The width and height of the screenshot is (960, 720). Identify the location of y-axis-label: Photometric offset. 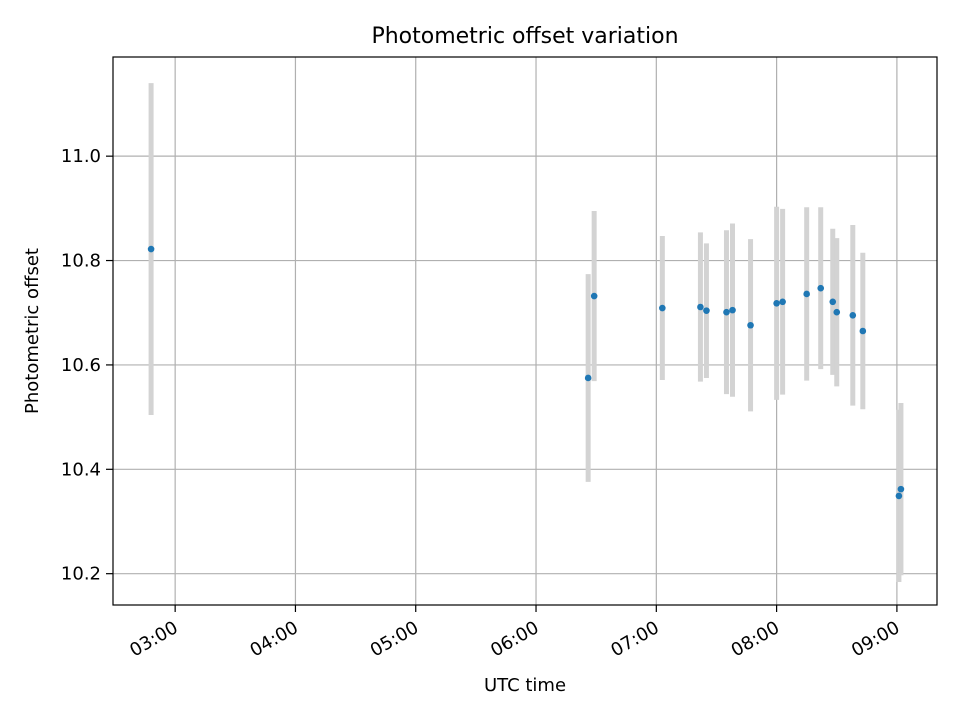
(32, 331).